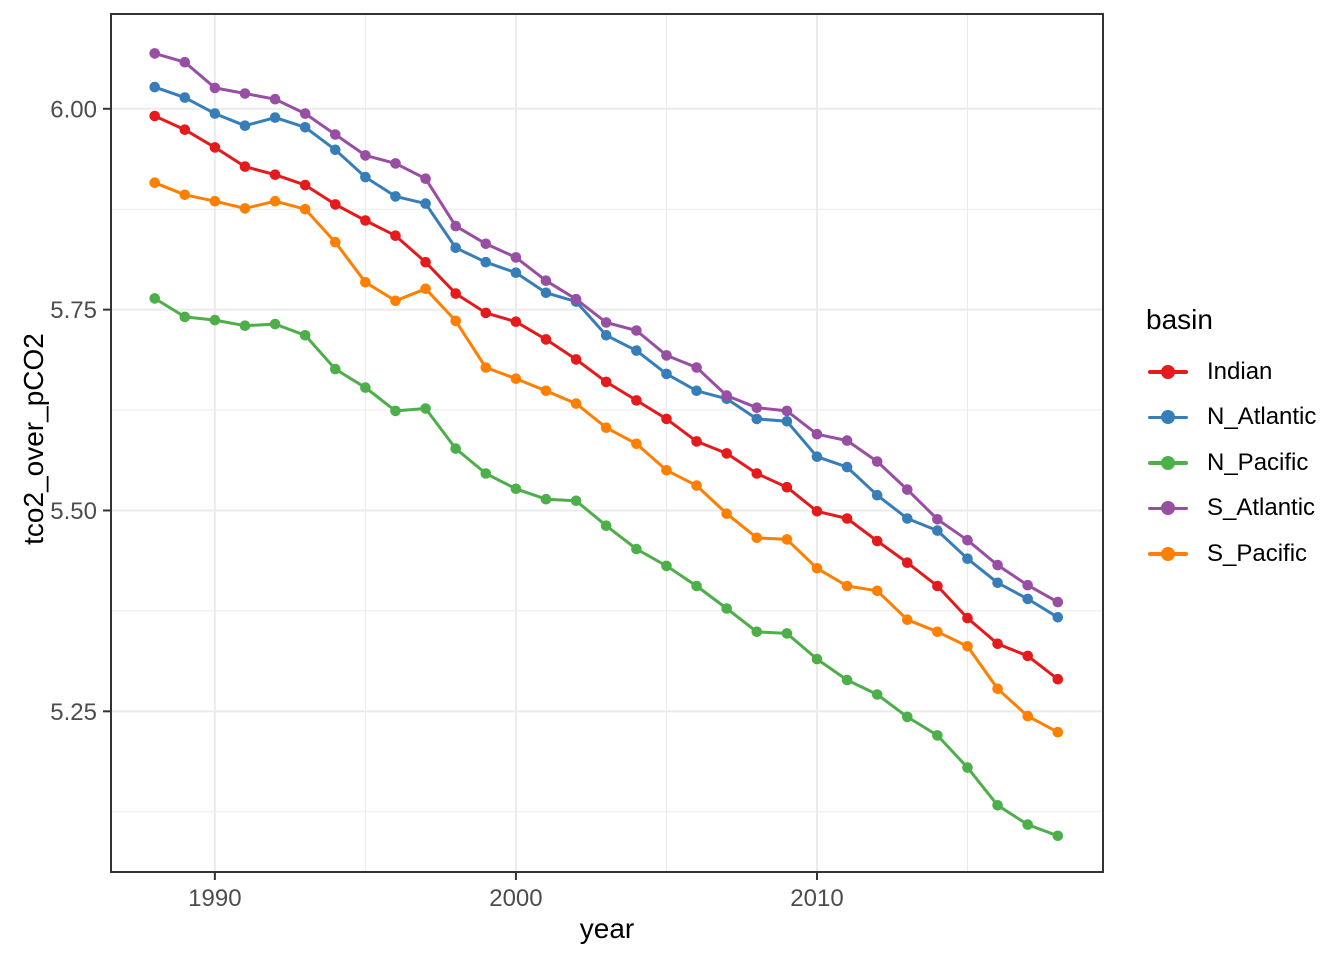 Image resolution: width=1344 pixels, height=960 pixels. I want to click on legend-entry-s-pacific: S_Pacific, so click(1244, 554).